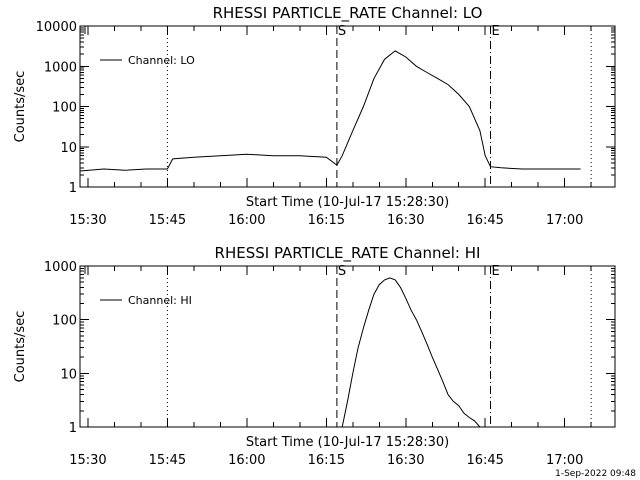 The width and height of the screenshot is (640, 480). I want to click on panel-2-legend-label: Channel: HI, so click(160, 300).